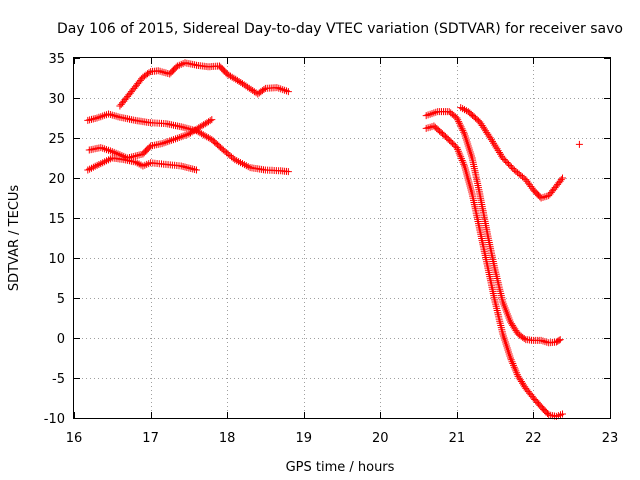  I want to click on x-tick-label: 20, so click(380, 438).